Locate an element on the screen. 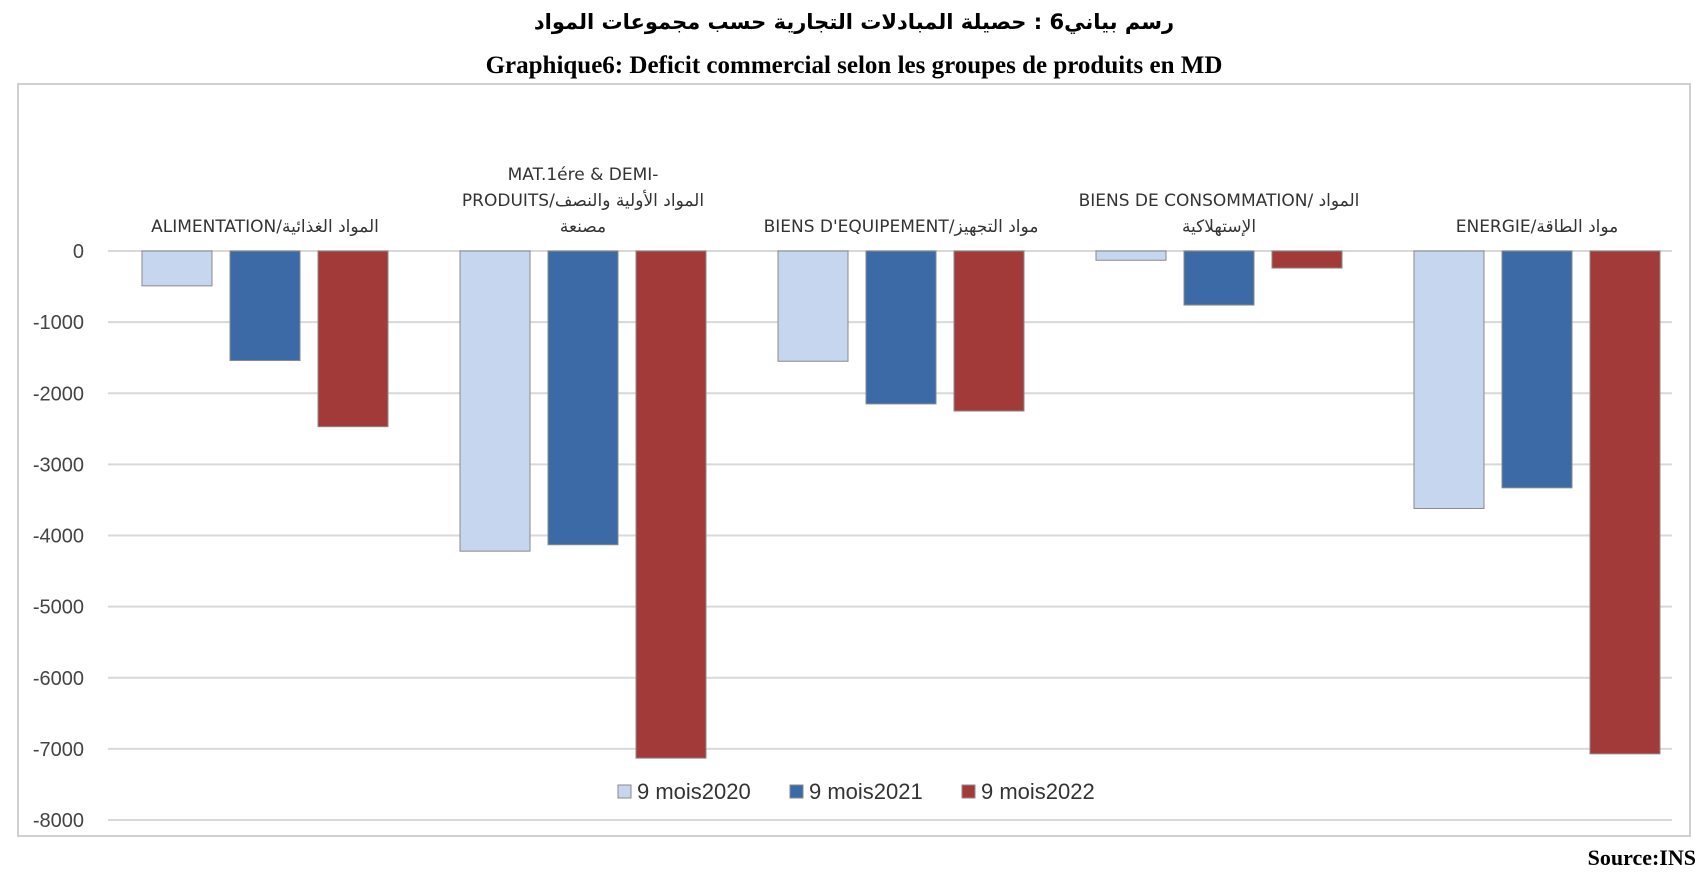 This screenshot has height=872, width=1708. y-tick-label: -1000 is located at coordinates (58, 323).